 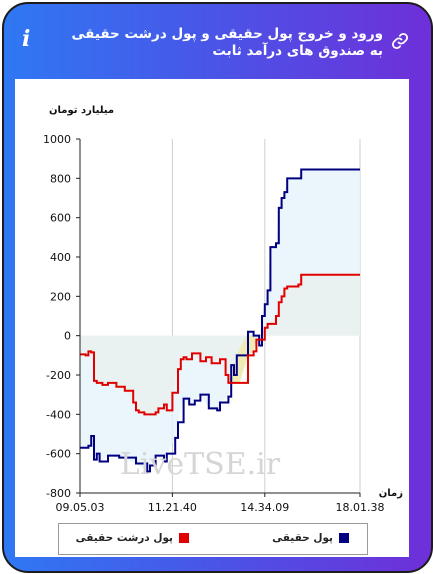 I want to click on legend-item-real-money: پول حقیقی, so click(x=310, y=538).